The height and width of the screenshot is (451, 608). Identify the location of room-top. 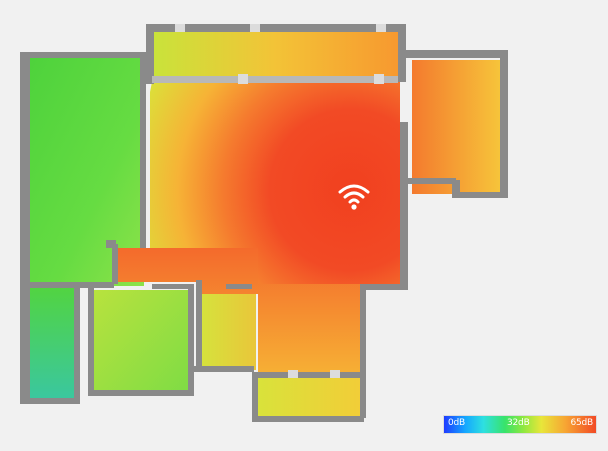
(275, 57).